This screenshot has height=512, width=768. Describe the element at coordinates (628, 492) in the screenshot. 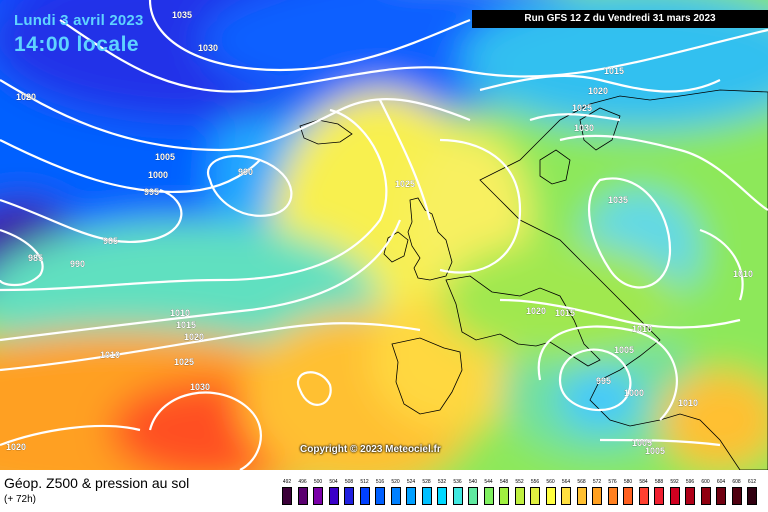

I see `legend-item: 580` at that location.